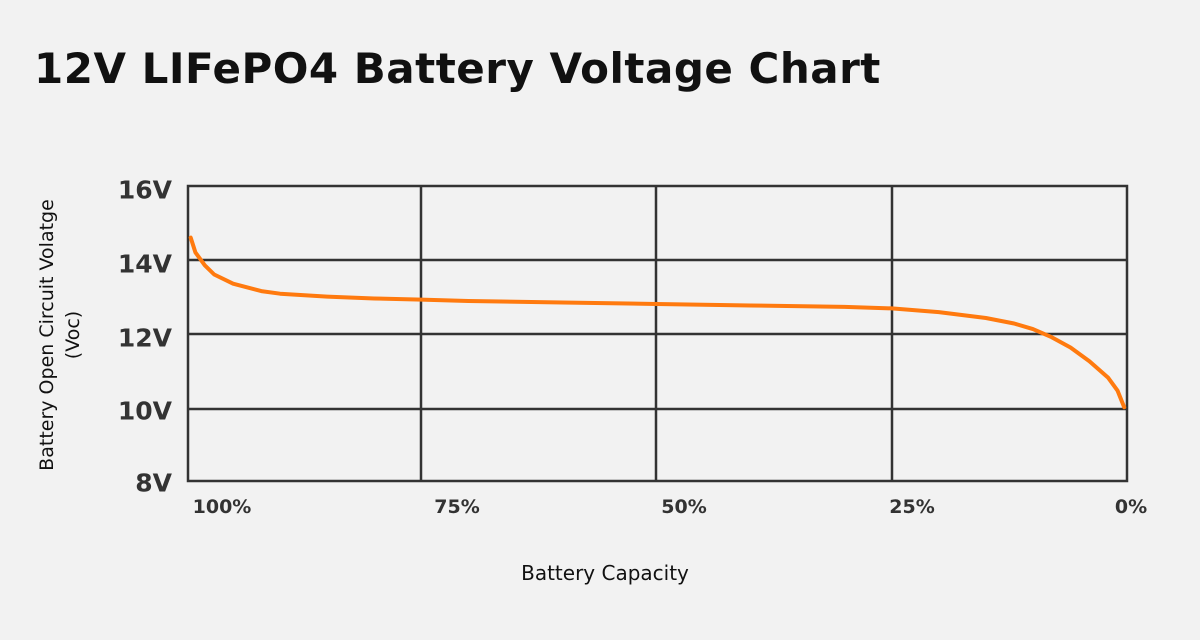 This screenshot has width=1200, height=640. I want to click on x-tick-100: 100%, so click(222, 507).